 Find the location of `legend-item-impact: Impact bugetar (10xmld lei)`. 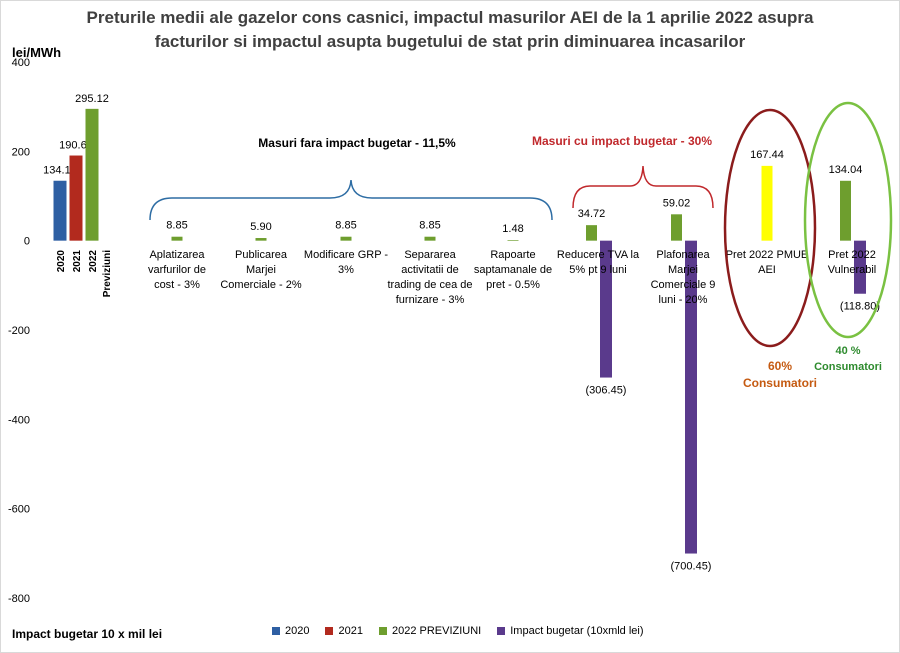

legend-item-impact: Impact bugetar (10xmld lei) is located at coordinates (570, 631).